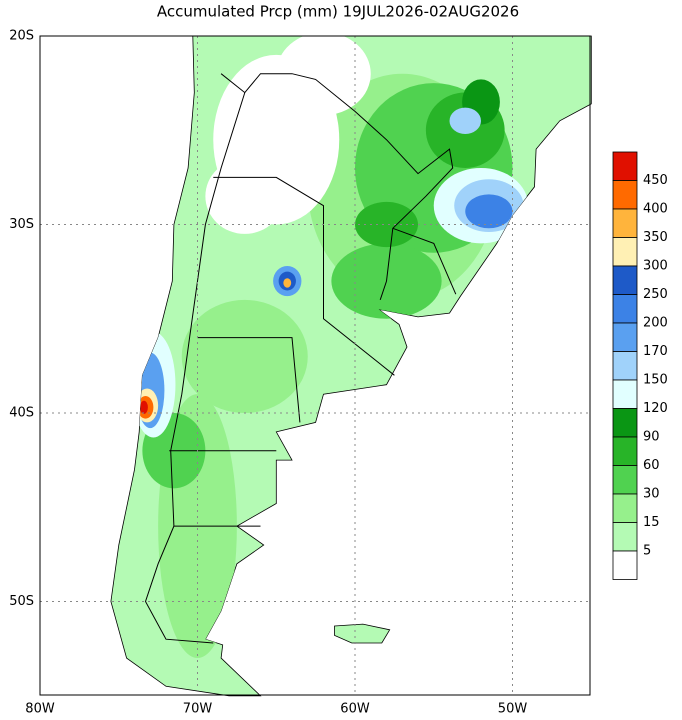  What do you see at coordinates (40, 709) in the screenshot?
I see `lon-label: 80W` at bounding box center [40, 709].